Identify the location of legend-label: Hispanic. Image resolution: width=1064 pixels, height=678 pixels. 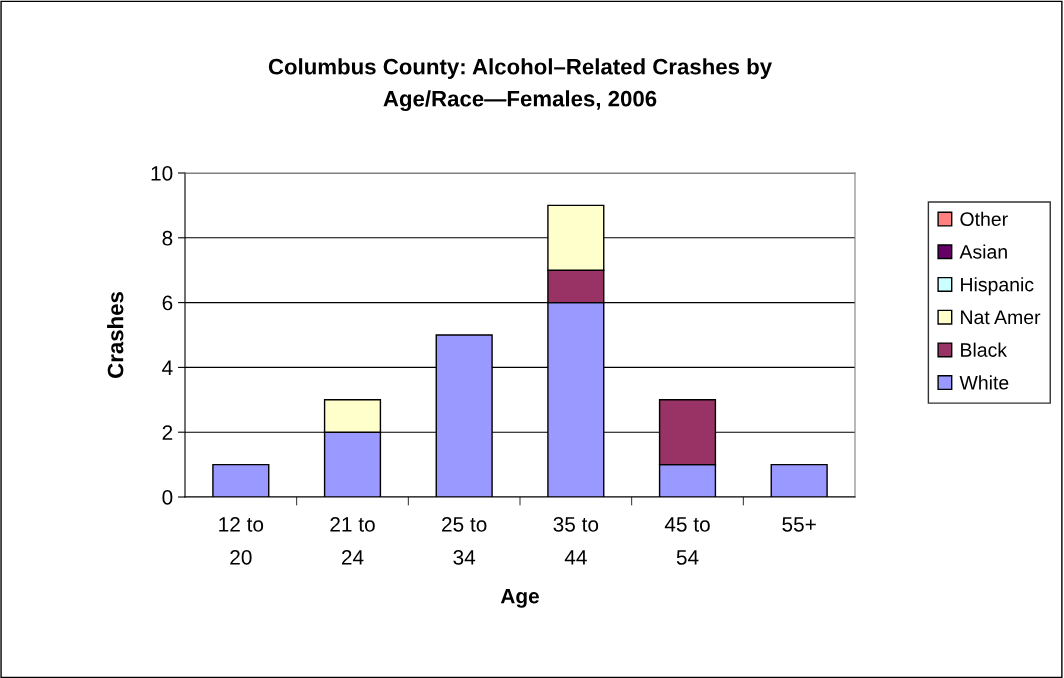
(997, 286).